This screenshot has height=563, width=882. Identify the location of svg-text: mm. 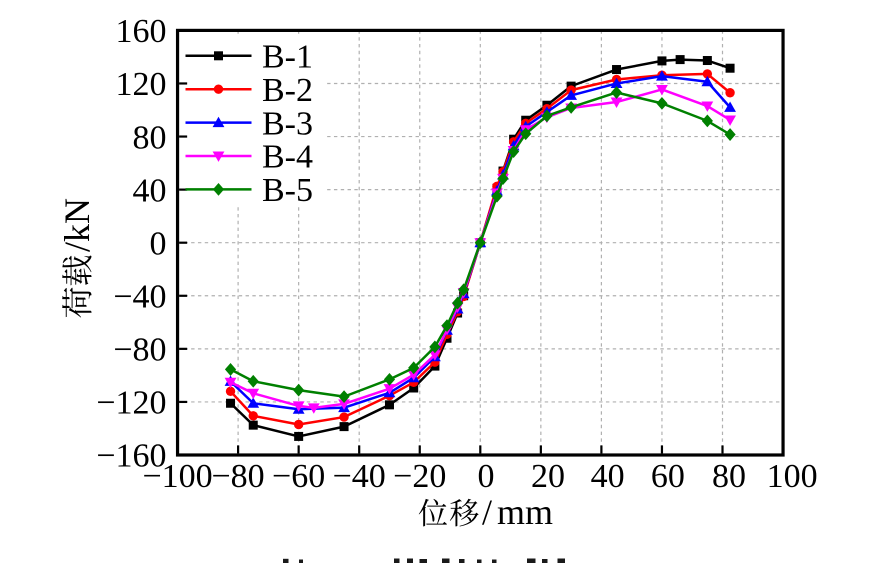
(525, 512).